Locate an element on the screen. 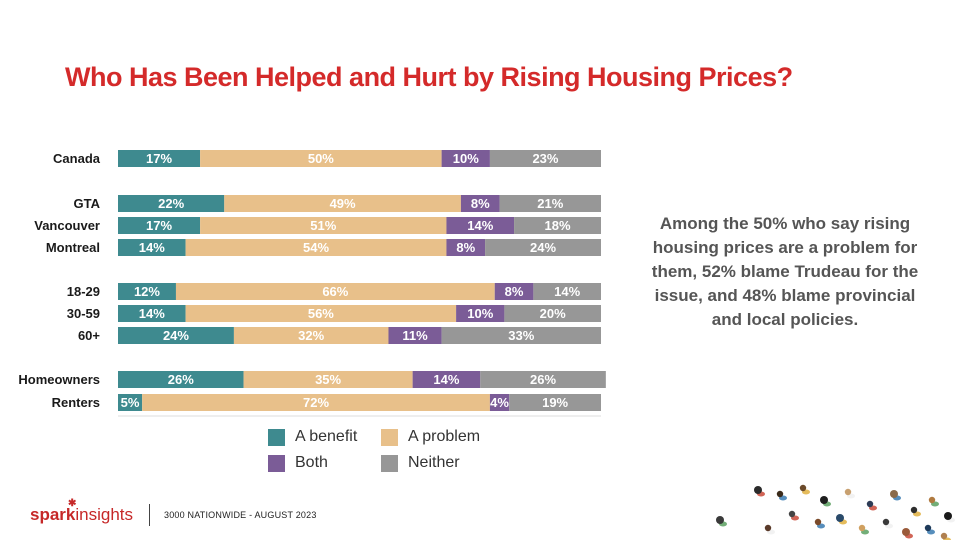 The width and height of the screenshot is (960, 540). data-label: 33% is located at coordinates (521, 335).